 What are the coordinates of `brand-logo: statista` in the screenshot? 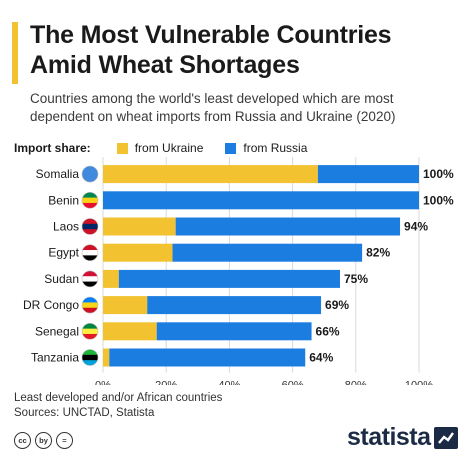 It's located at (402, 437).